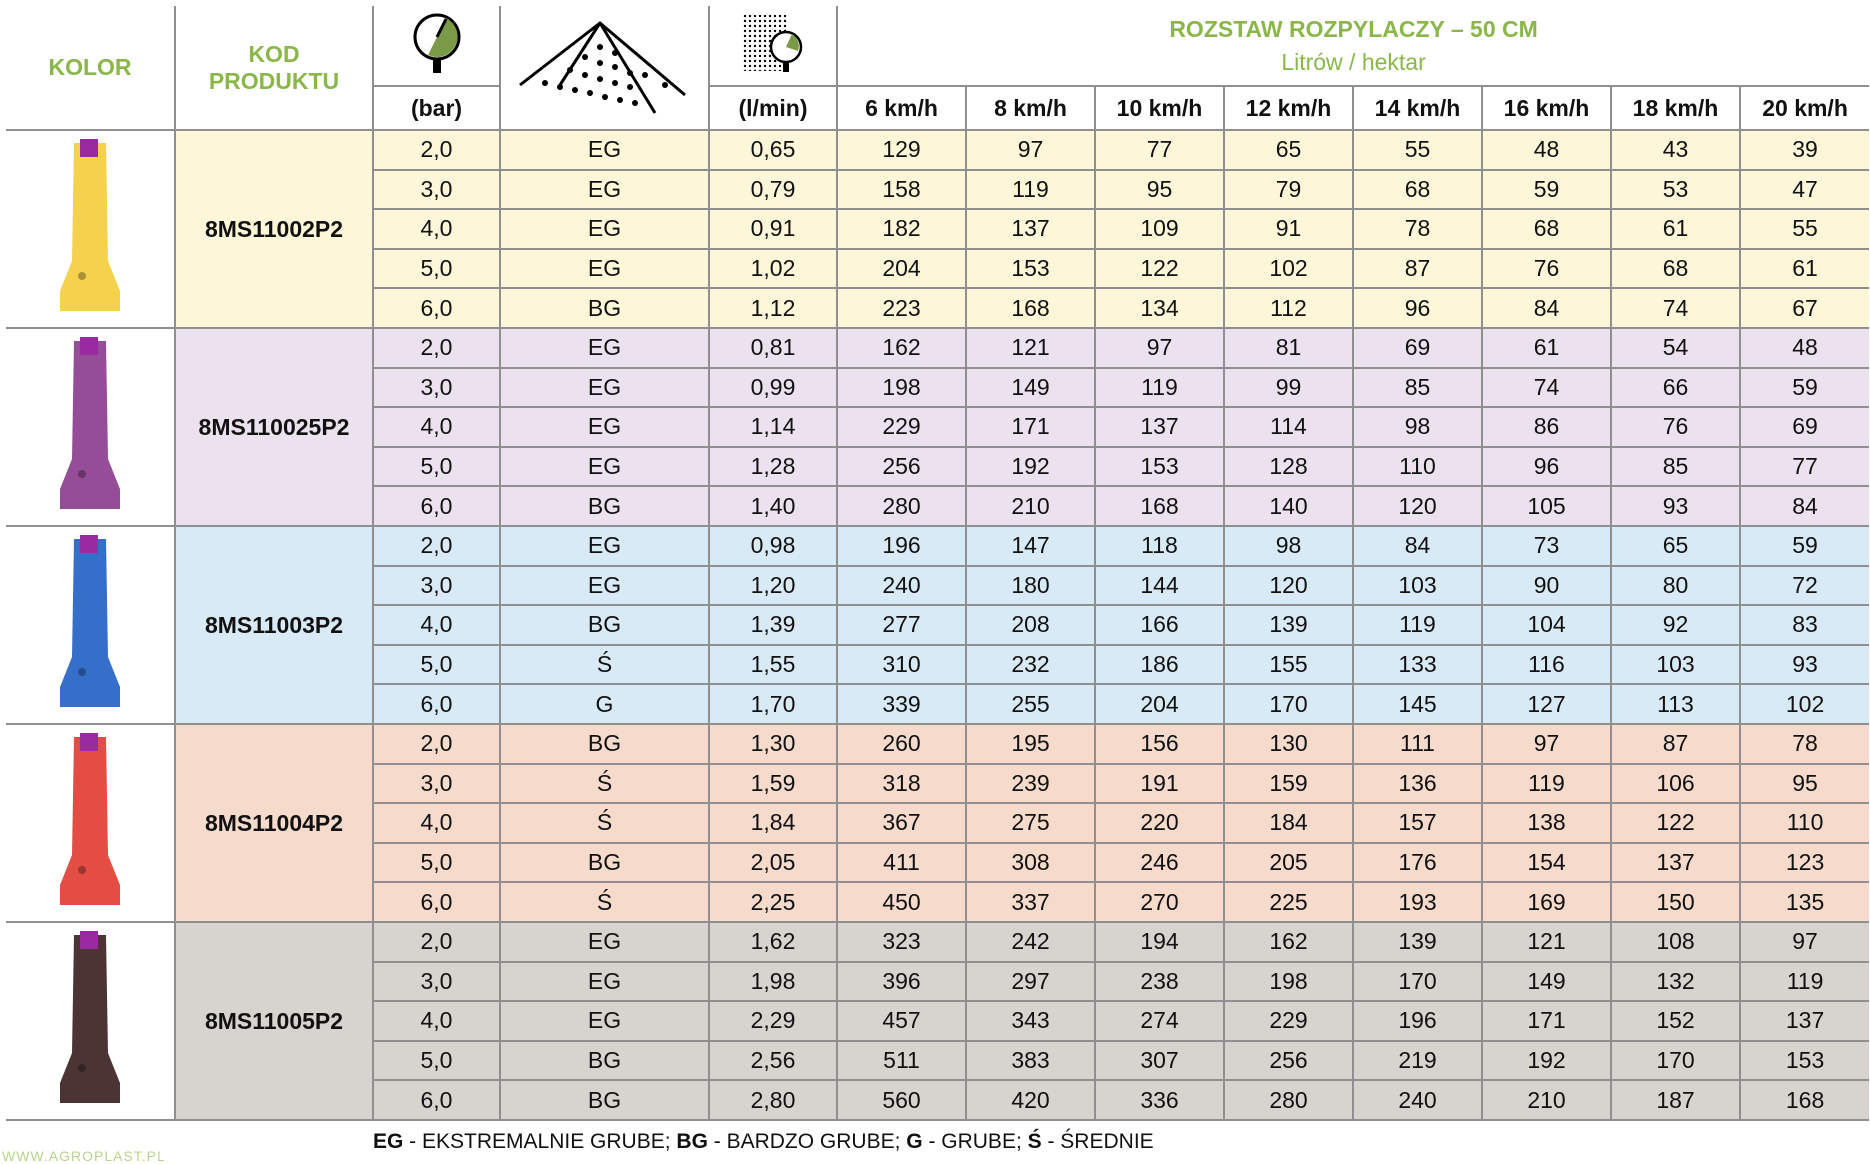  What do you see at coordinates (436, 585) in the screenshot?
I see `pressure-cell: 3,0` at bounding box center [436, 585].